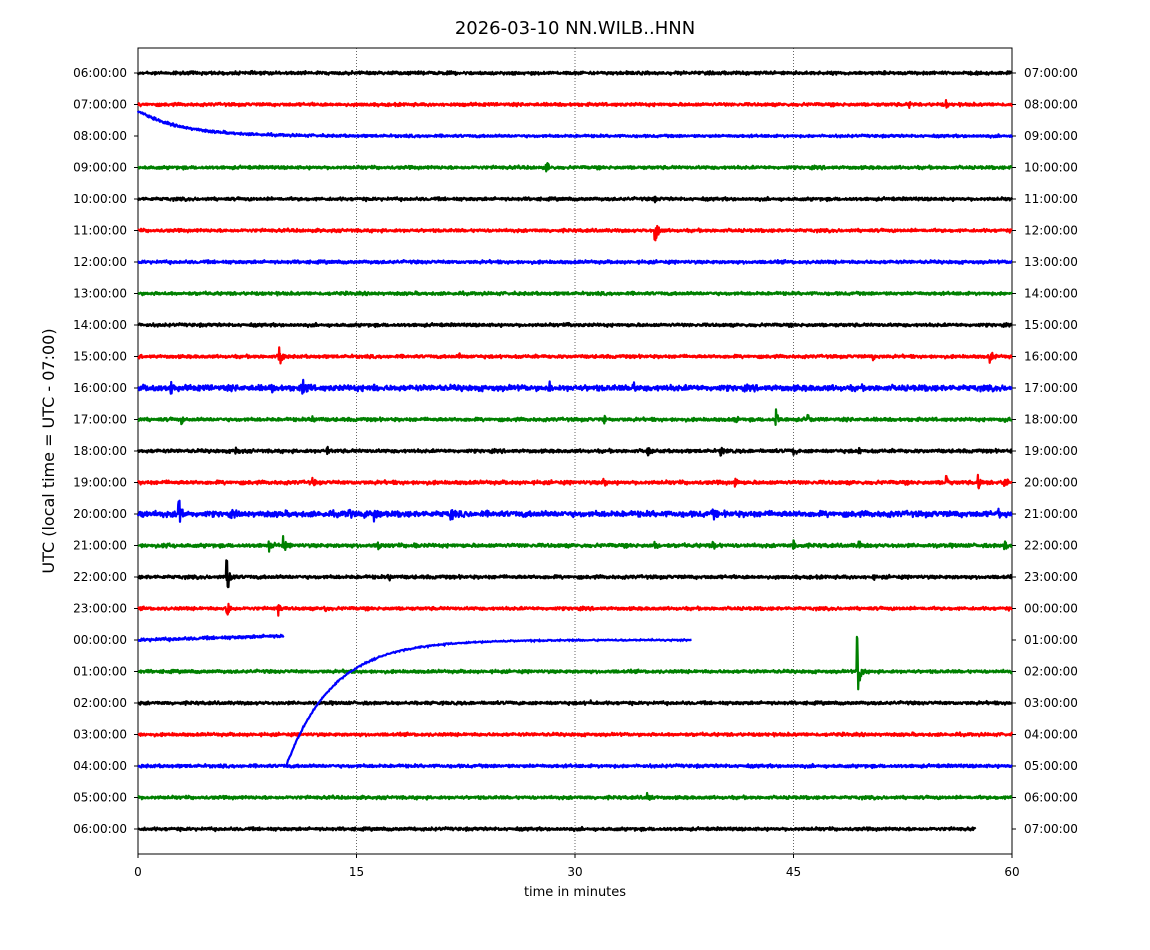 The image size is (1150, 950). Describe the element at coordinates (575, 892) in the screenshot. I see `x-axis-label: time in minutes` at that location.